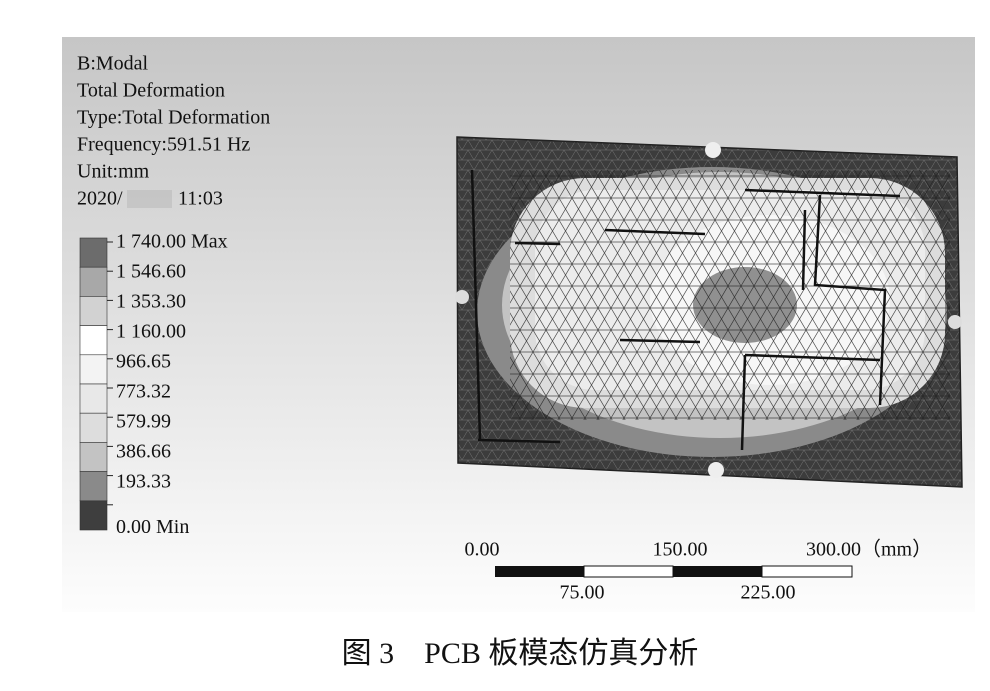  I want to click on legend-label: 1 546.60, so click(151, 272).